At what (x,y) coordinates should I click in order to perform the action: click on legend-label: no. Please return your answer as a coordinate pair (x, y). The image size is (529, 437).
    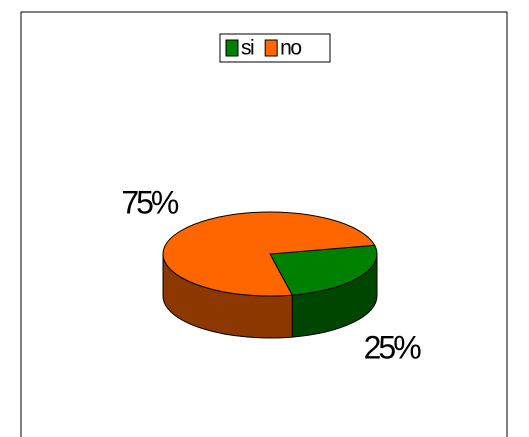
    Looking at the image, I should click on (290, 48).